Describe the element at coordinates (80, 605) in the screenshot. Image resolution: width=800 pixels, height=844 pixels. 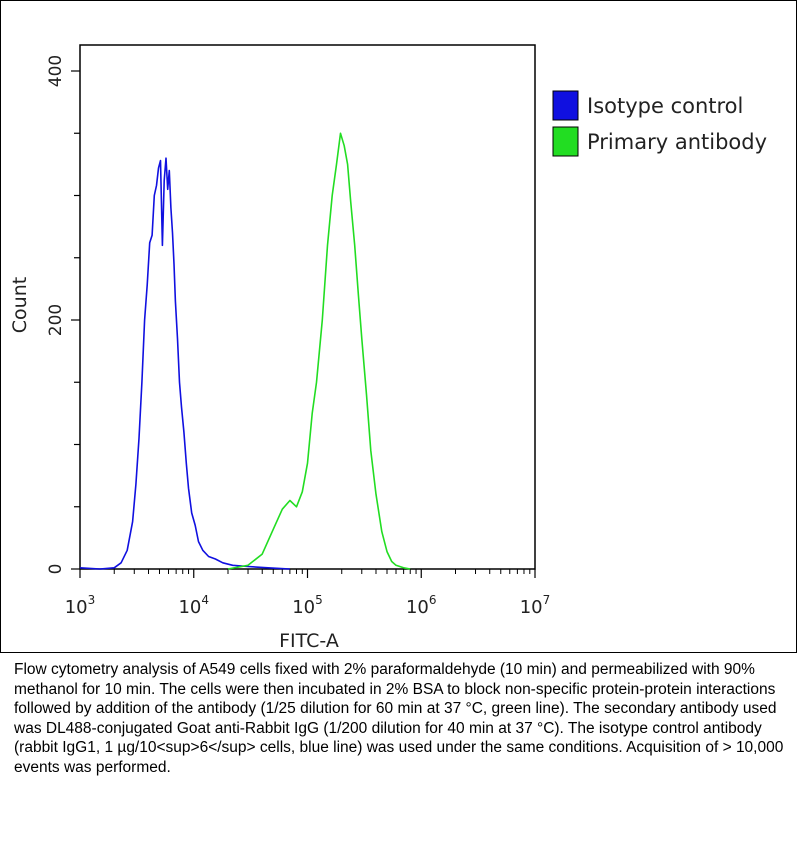
I see `x-tick-label: 10³` at that location.